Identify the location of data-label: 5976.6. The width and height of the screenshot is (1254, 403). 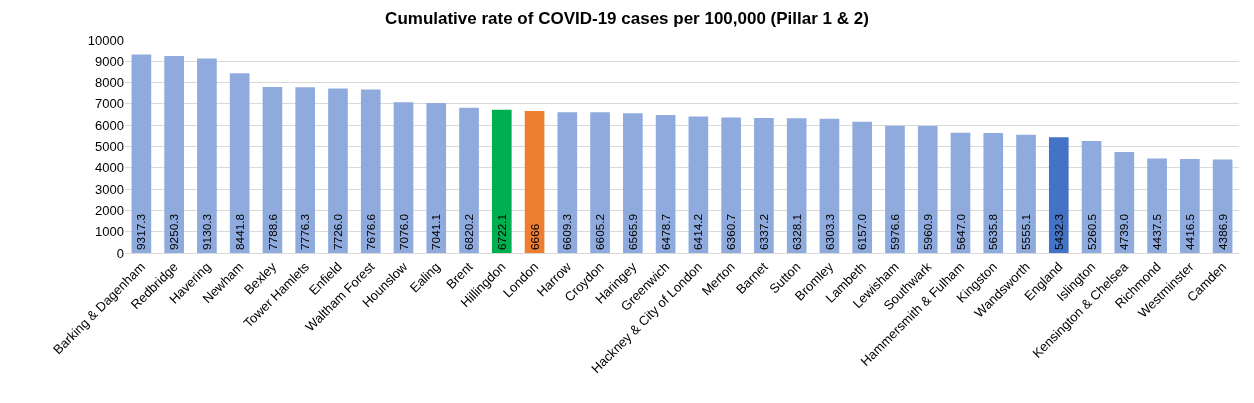
(895, 231).